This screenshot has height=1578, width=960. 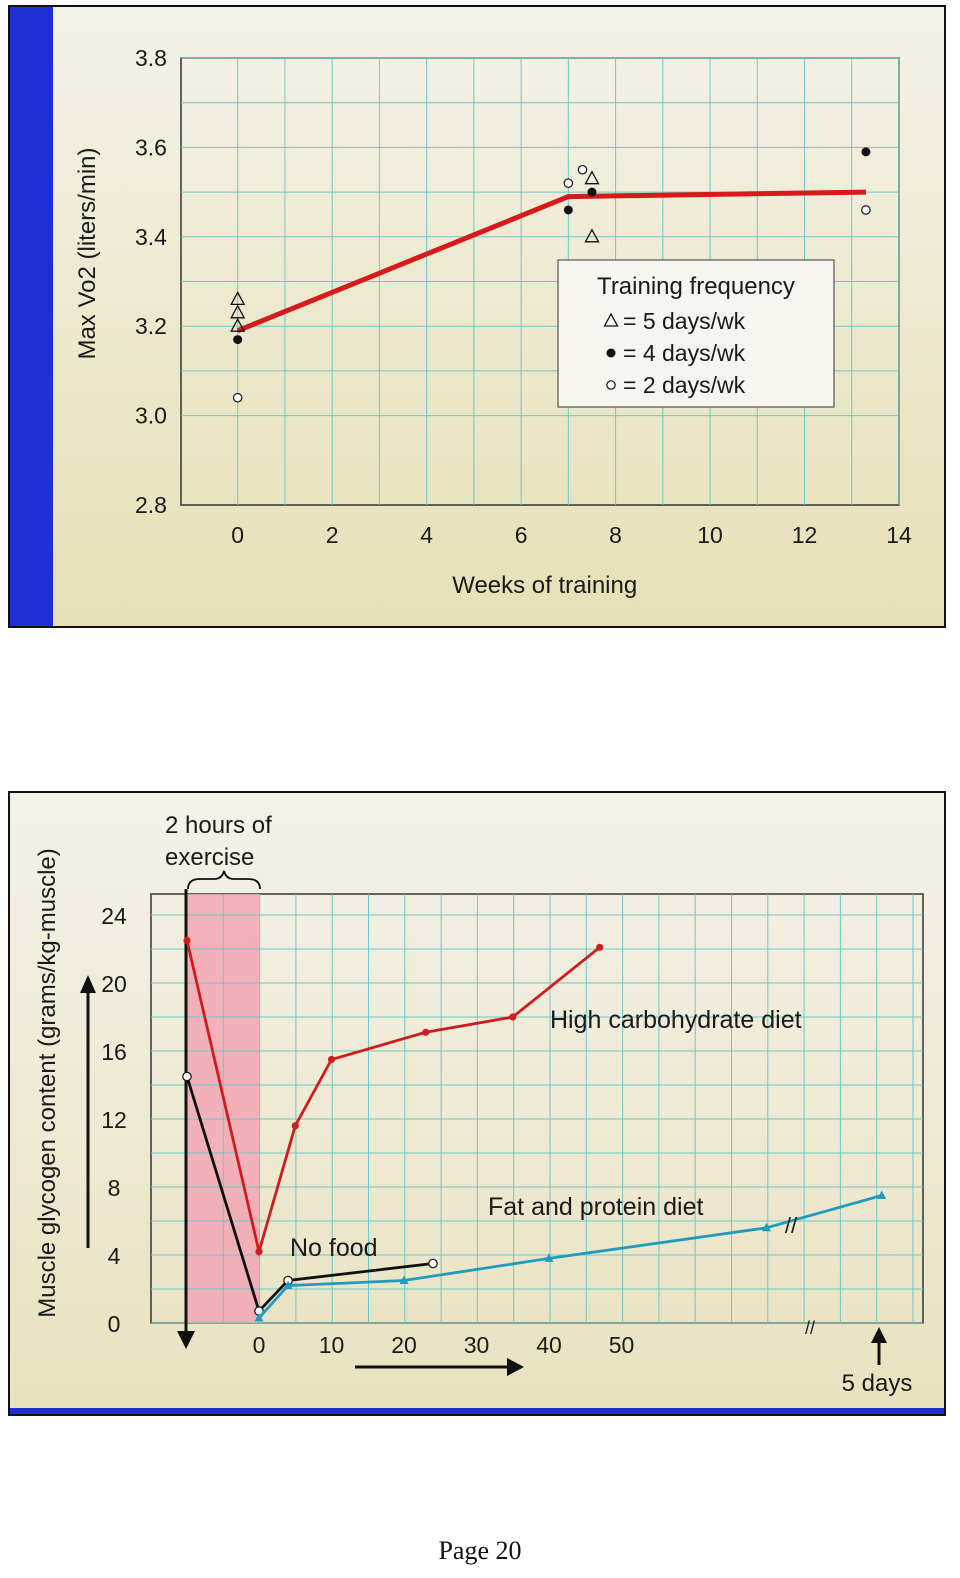 I want to click on y-tick-label: 20, so click(x=114, y=984).